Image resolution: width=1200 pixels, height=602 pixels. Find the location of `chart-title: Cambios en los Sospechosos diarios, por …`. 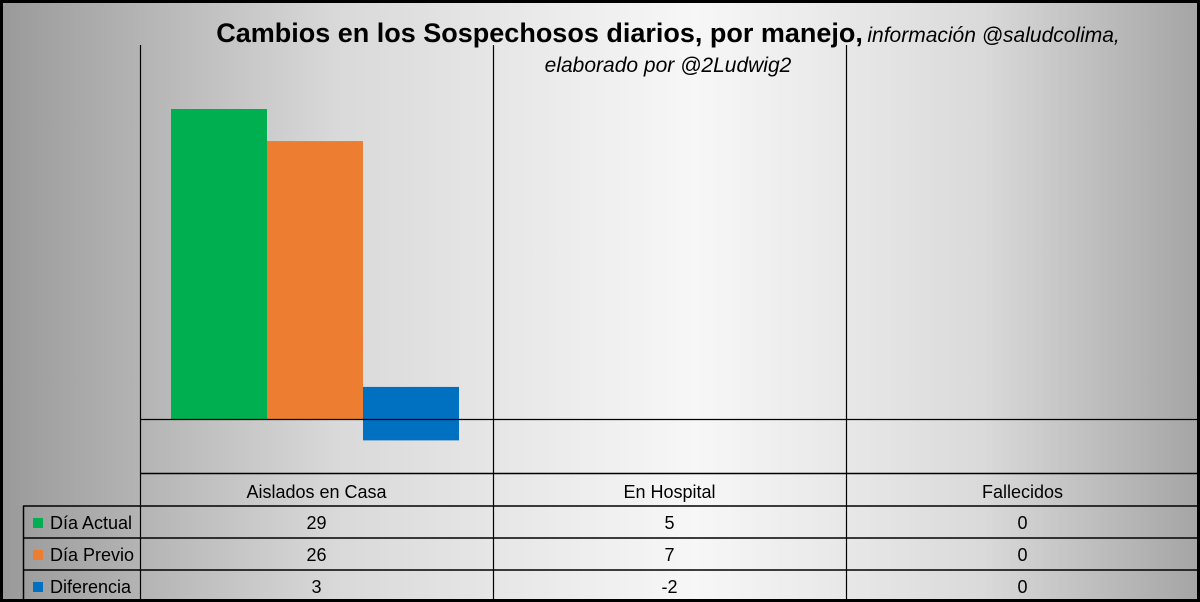

chart-title: Cambios en los Sospechosos diarios, por … is located at coordinates (668, 35).